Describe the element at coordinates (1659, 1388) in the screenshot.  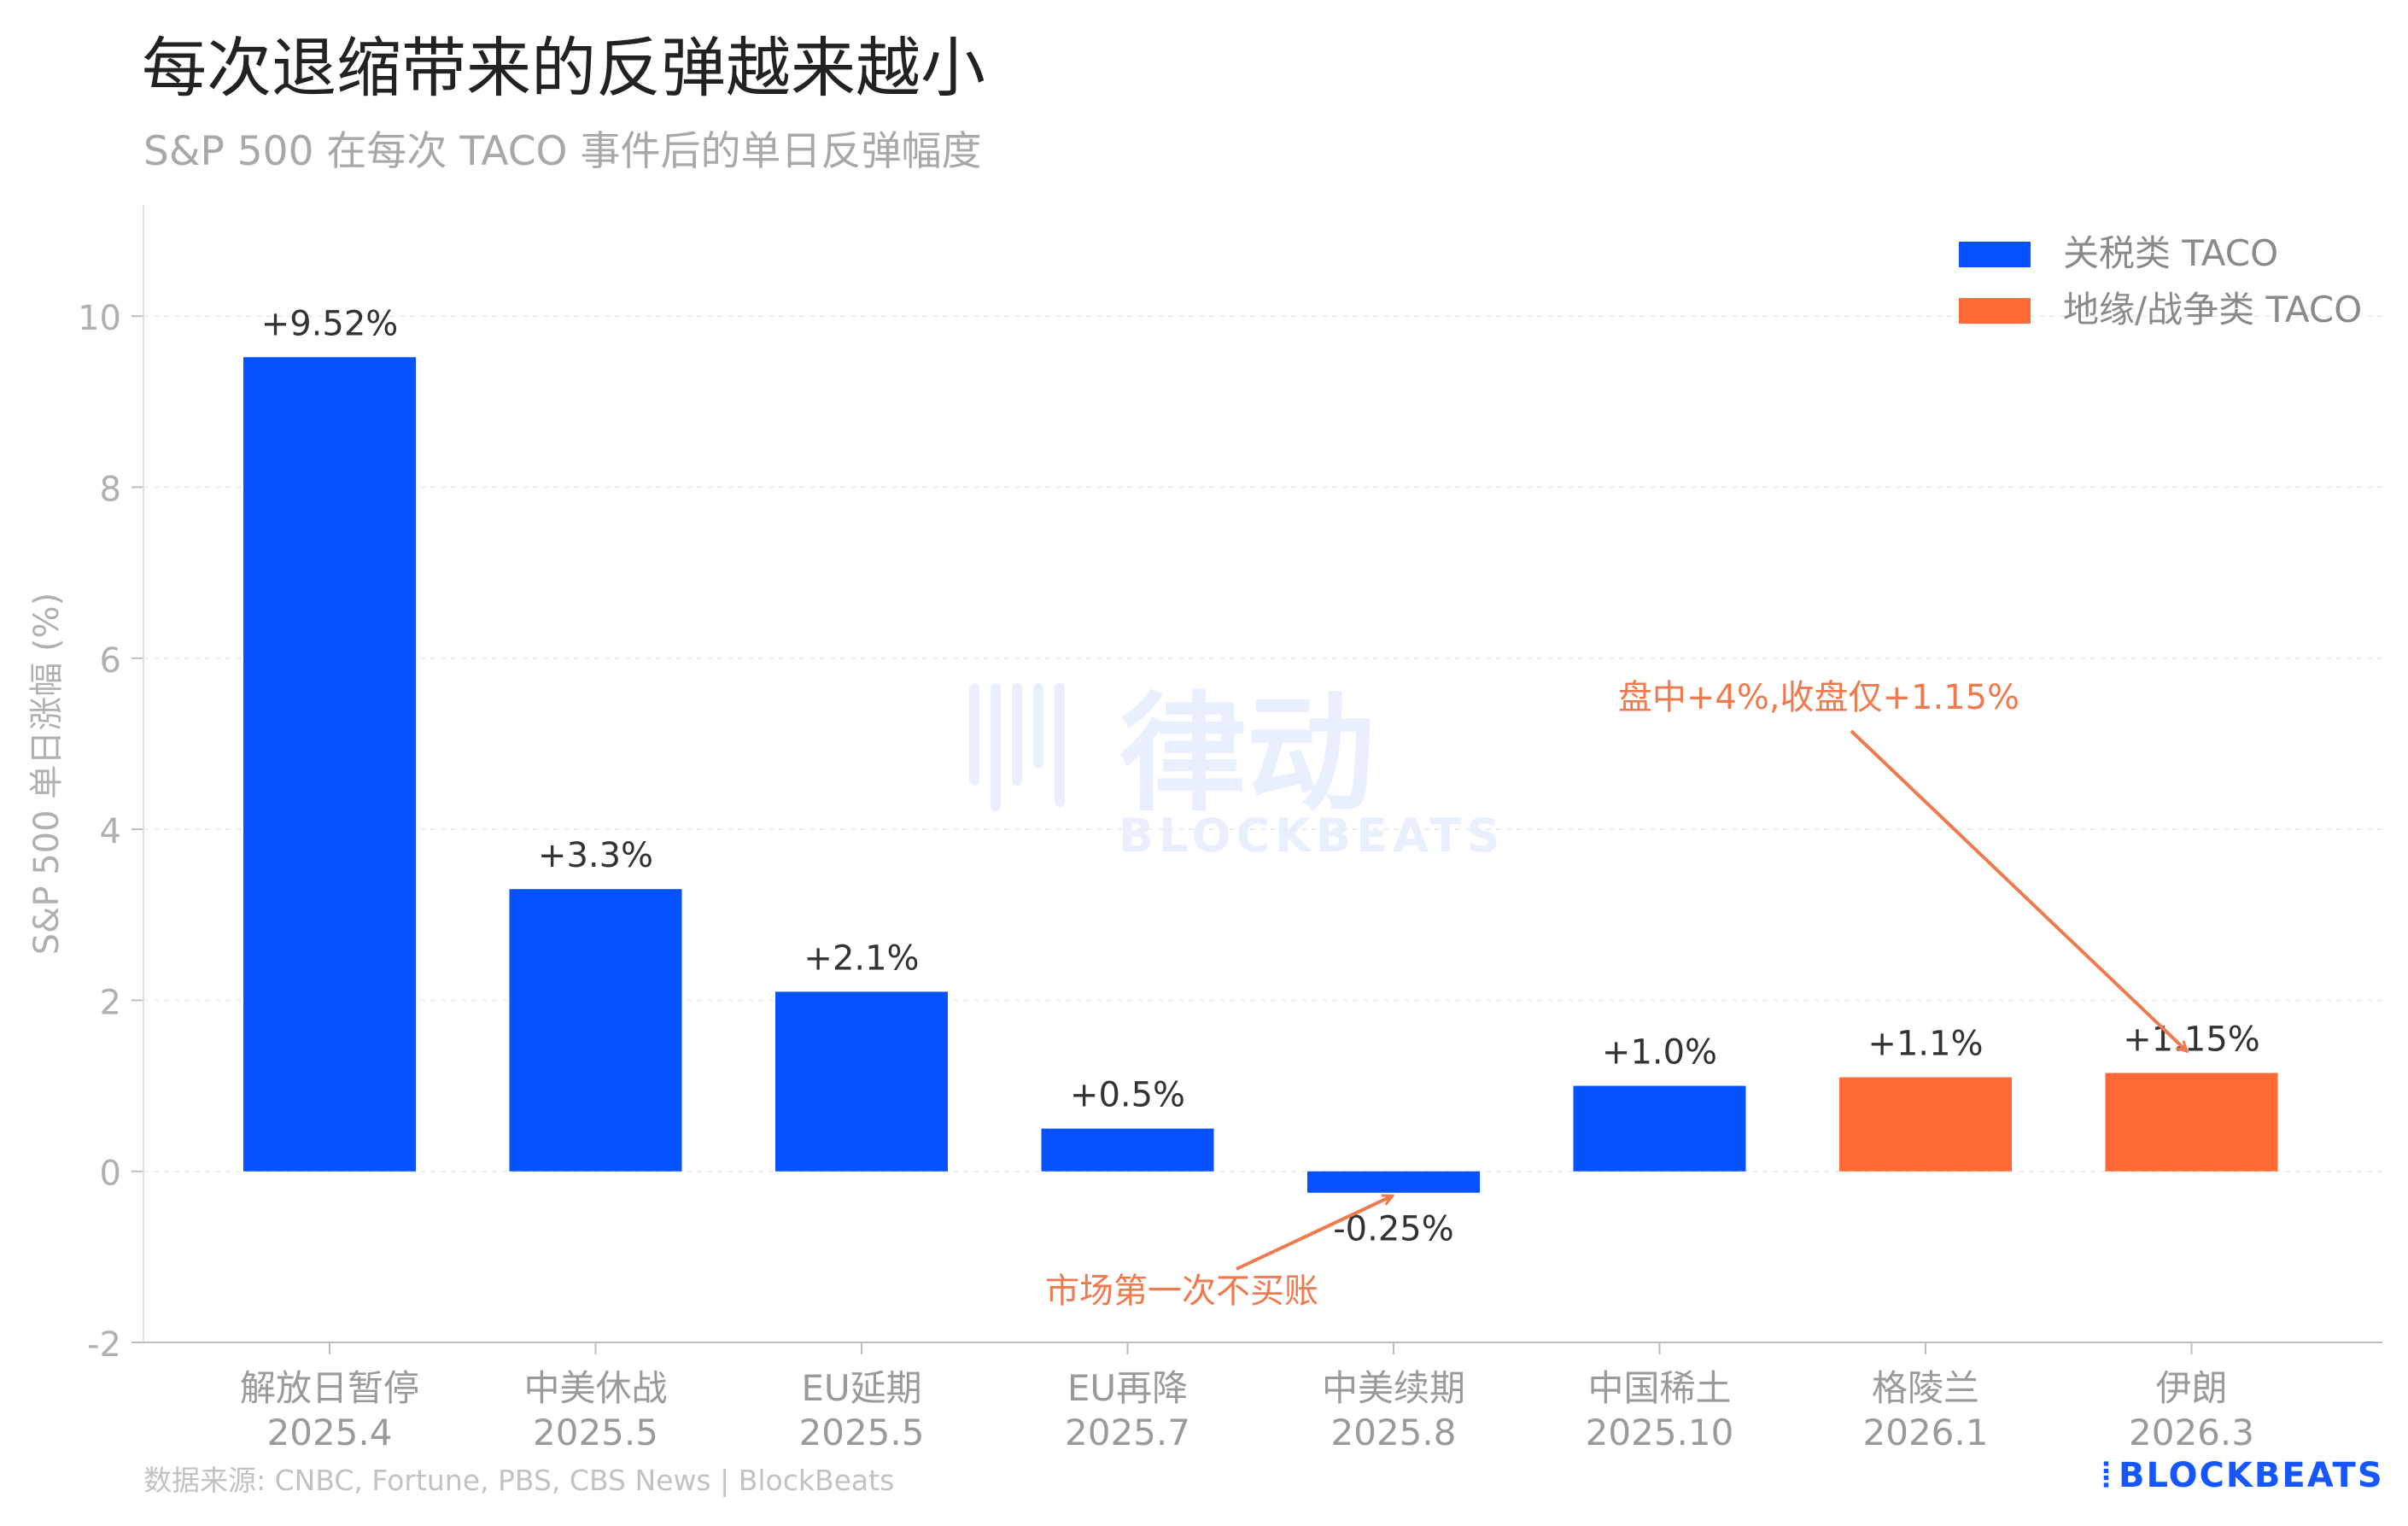
I see `x-tick-label: 中国稀土` at that location.